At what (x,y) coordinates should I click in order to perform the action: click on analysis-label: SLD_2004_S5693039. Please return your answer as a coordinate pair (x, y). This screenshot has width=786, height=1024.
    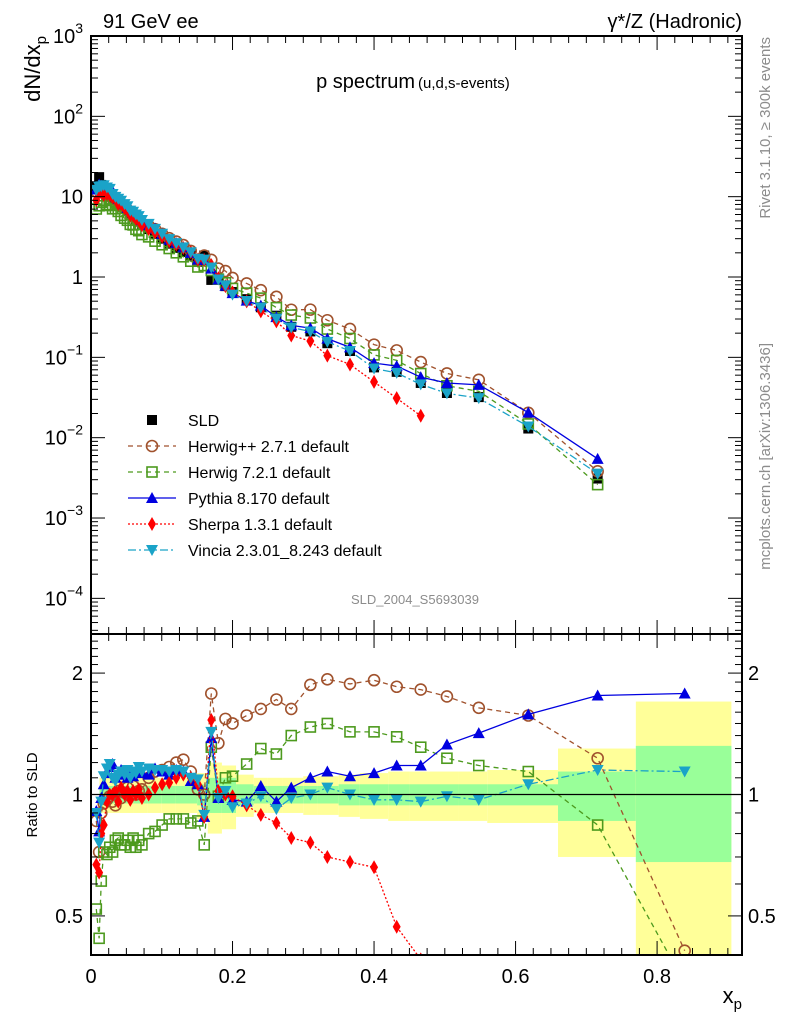
    Looking at the image, I should click on (415, 599).